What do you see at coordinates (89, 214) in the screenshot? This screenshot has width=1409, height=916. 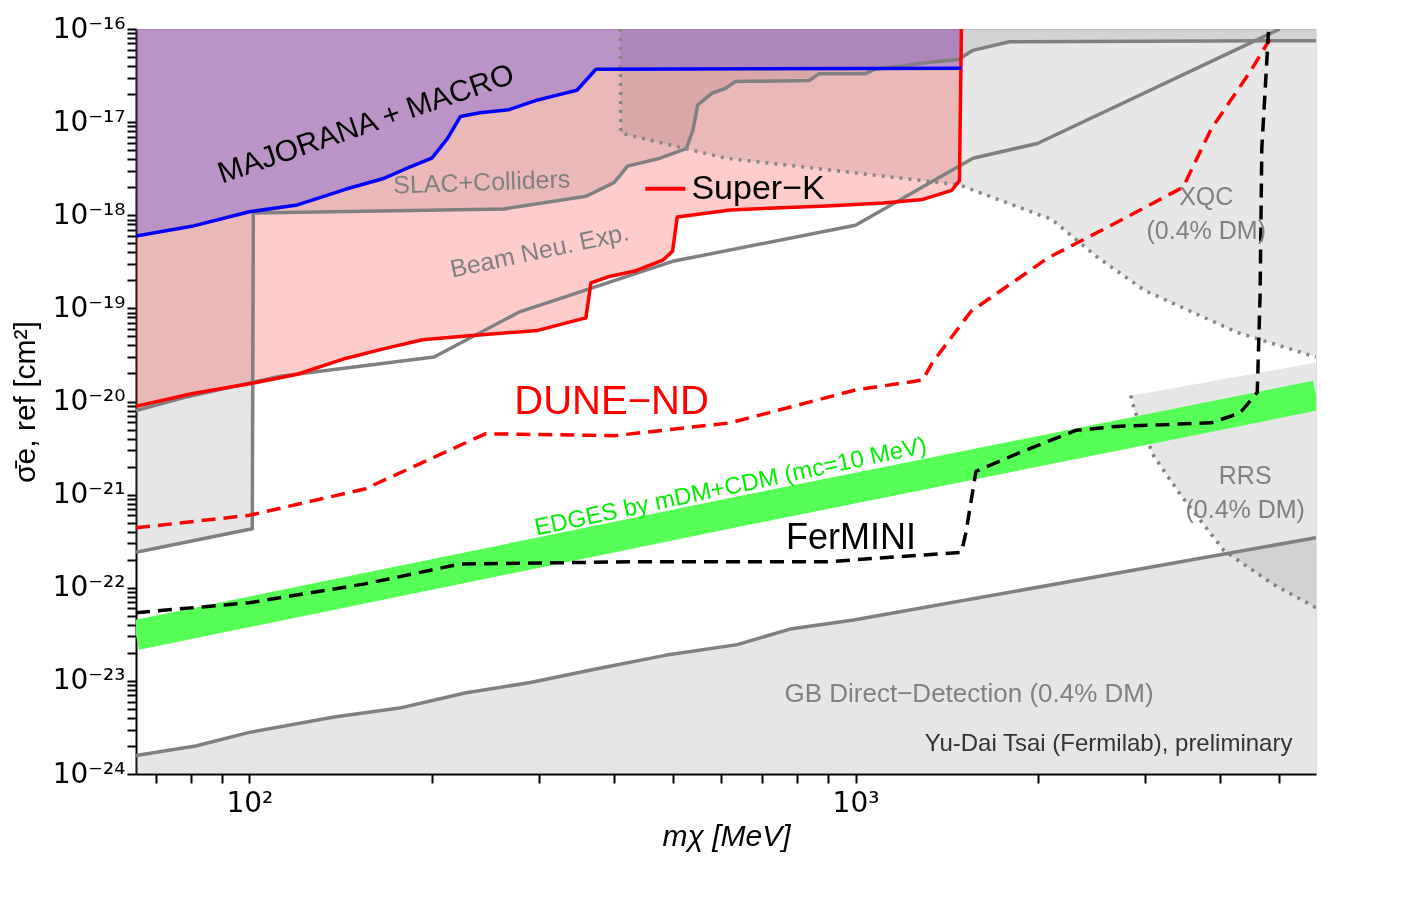 I see `y-tick-label: 10⁻¹⁸` at bounding box center [89, 214].